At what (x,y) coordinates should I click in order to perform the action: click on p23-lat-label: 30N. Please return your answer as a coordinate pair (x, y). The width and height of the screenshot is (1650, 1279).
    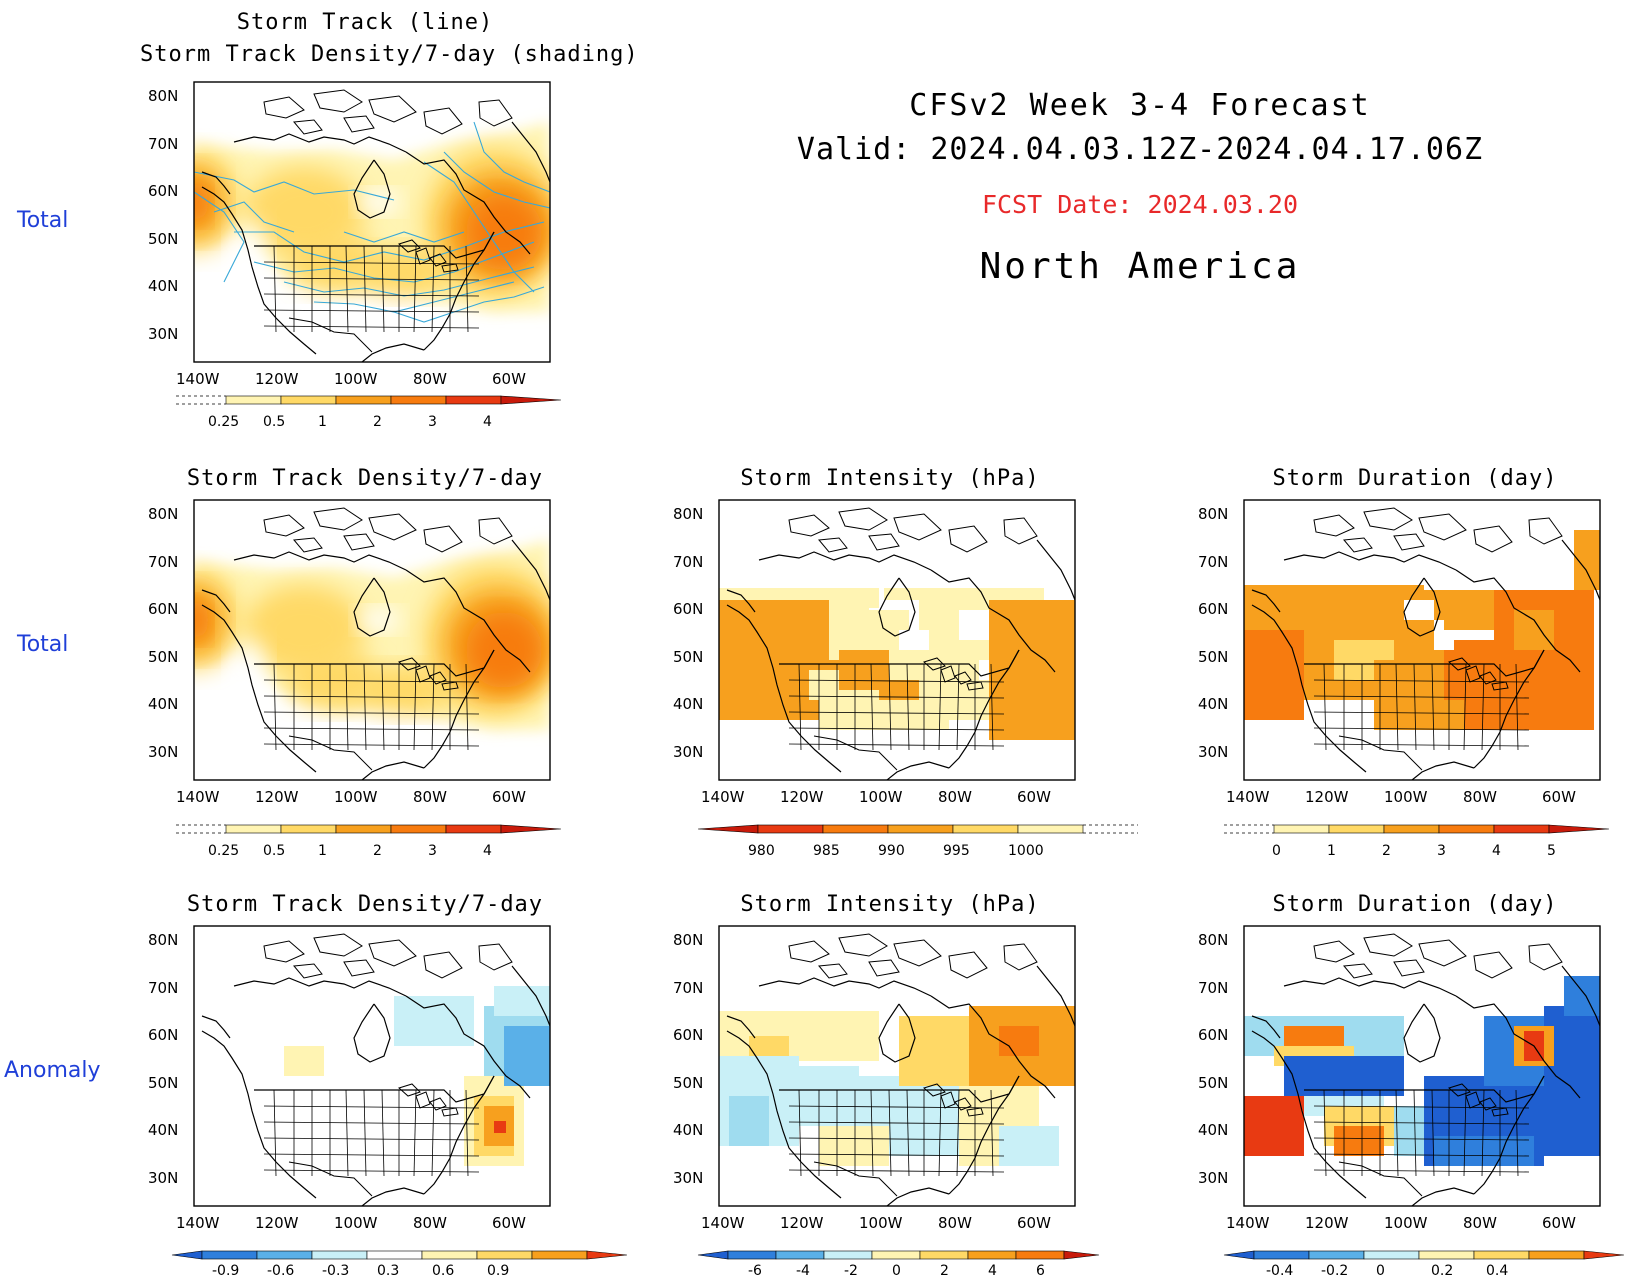
    Looking at the image, I should click on (1213, 751).